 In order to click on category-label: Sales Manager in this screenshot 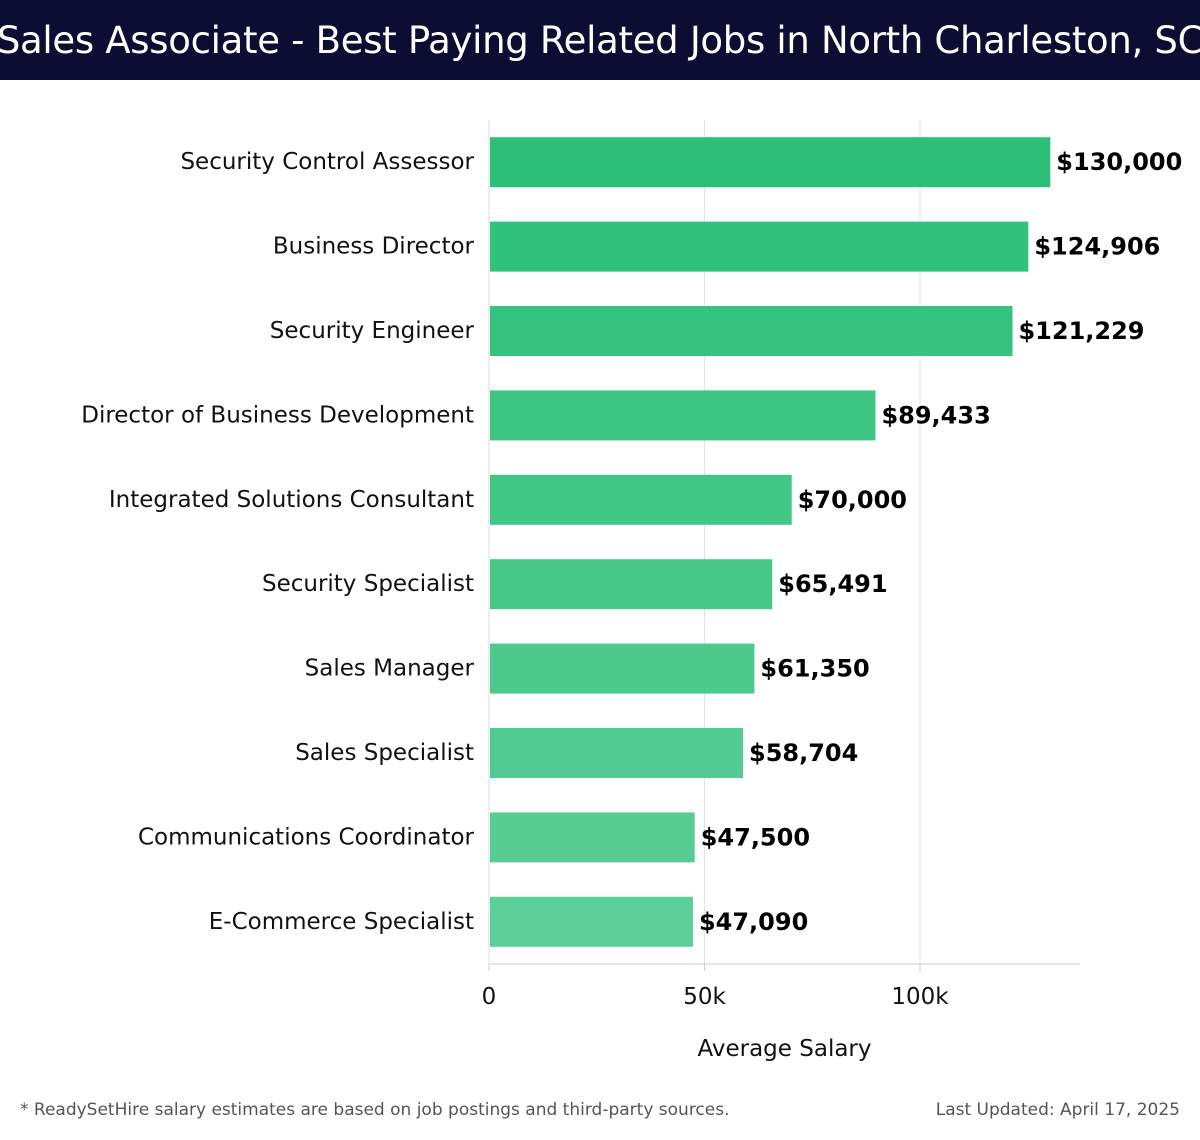, I will do `click(390, 669)`.